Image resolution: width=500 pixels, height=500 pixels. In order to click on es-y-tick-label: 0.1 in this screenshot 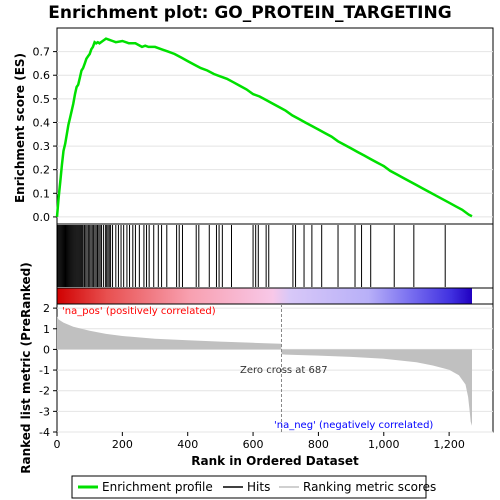, I will do `click(42, 193)`.